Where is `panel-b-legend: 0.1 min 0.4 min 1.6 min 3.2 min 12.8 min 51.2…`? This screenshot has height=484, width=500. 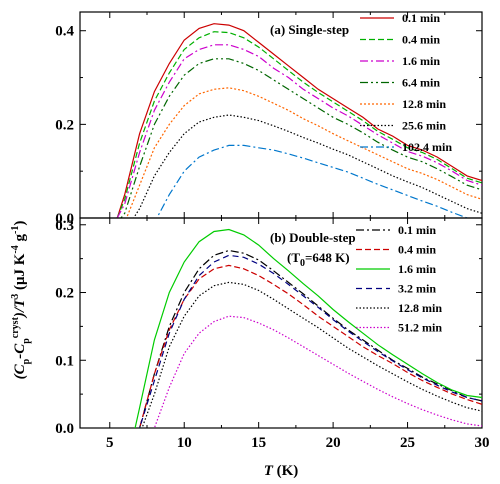
panel-b-legend: 0.1 min 0.4 min 1.6 min 3.2 min 12.8 min 51.2… is located at coordinates (399, 279).